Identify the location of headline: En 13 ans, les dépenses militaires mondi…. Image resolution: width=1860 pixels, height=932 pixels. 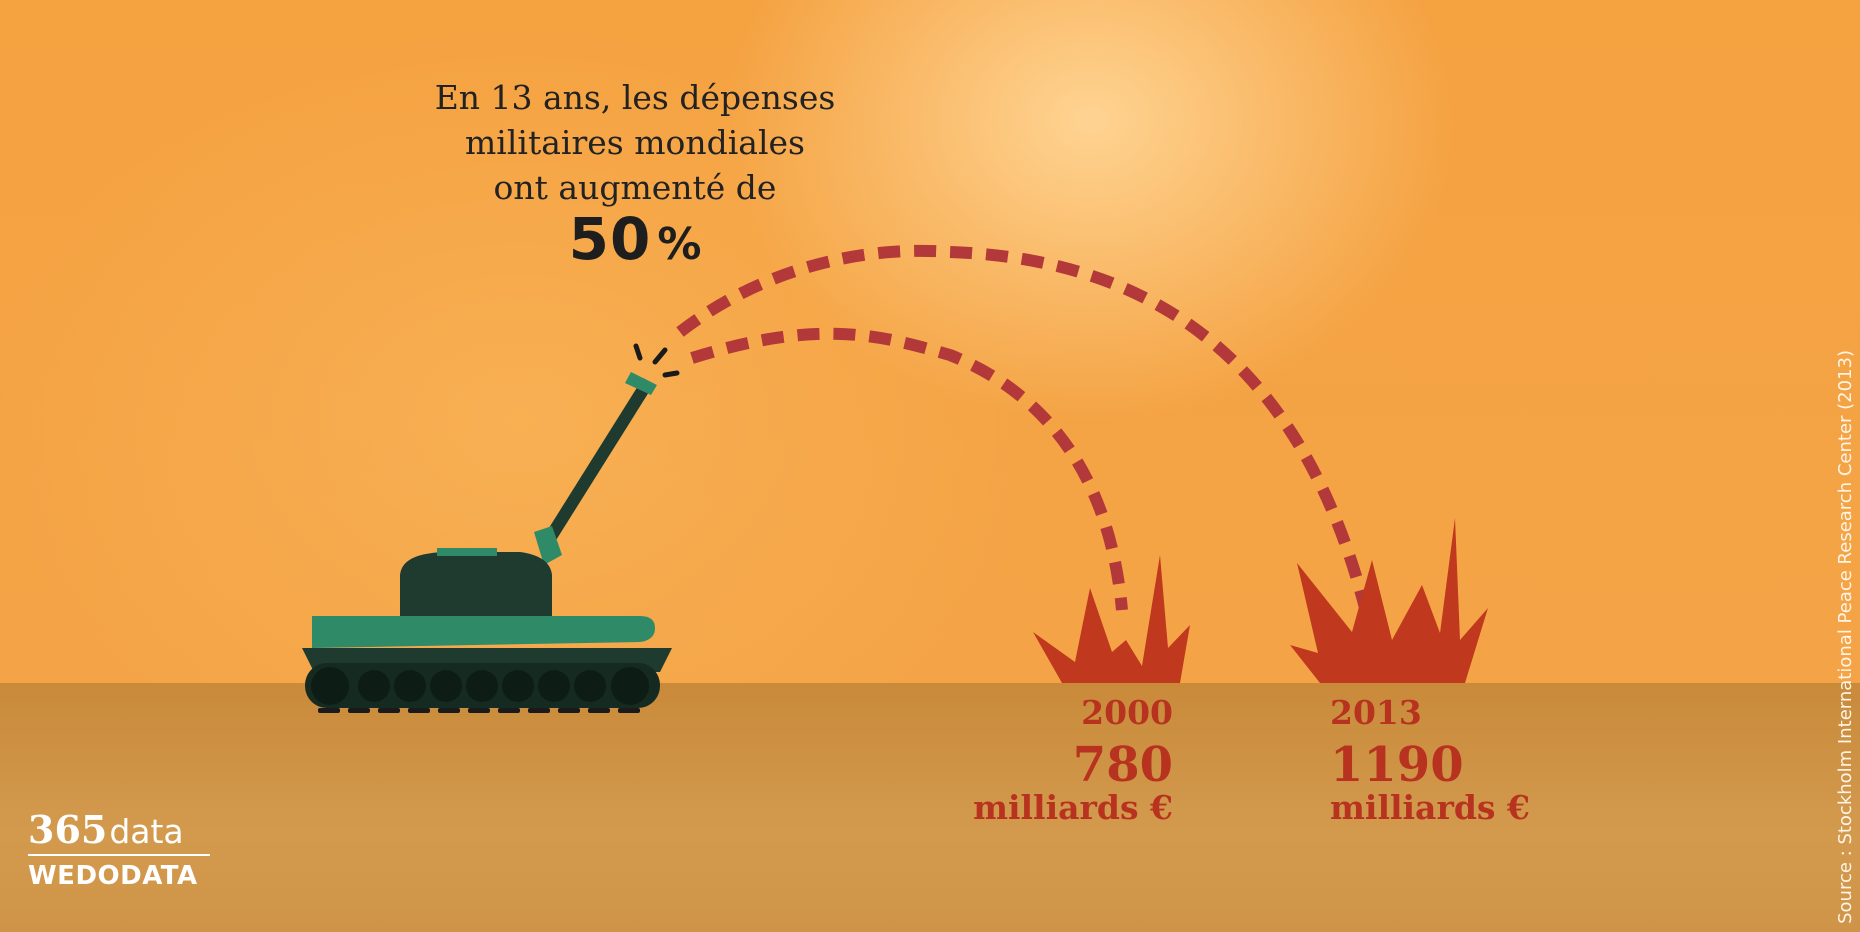
(635, 142).